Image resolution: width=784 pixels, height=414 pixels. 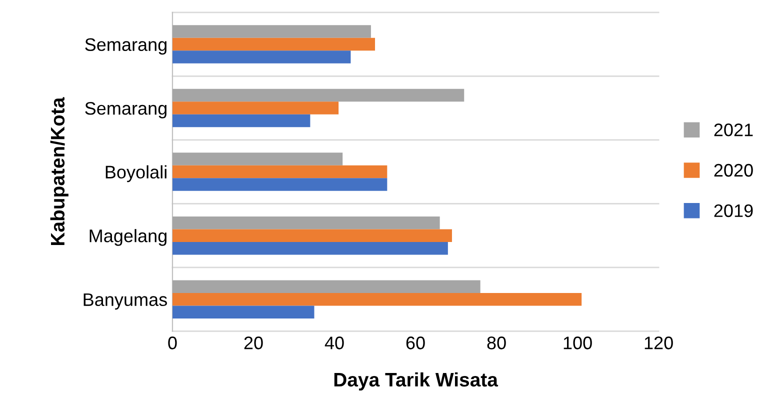 What do you see at coordinates (172, 343) in the screenshot?
I see `x-tick-label: 0` at bounding box center [172, 343].